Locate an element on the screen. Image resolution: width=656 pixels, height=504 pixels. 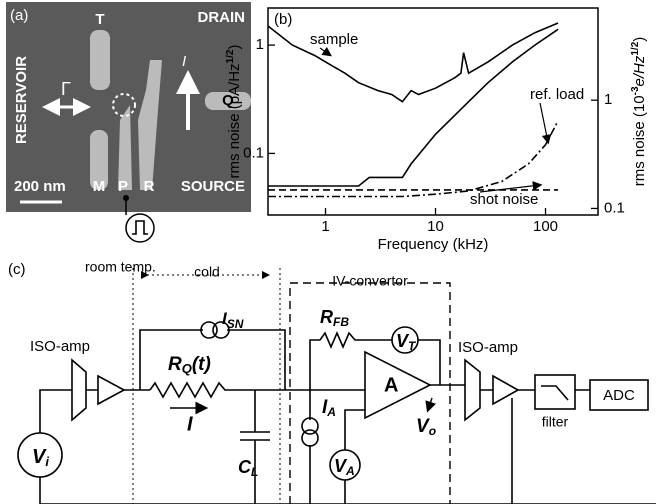
room-temp-label: room temp. is located at coordinates (120, 267).